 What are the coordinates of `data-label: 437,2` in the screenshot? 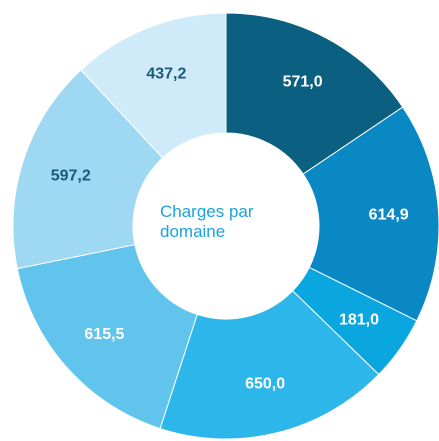 It's located at (166, 74).